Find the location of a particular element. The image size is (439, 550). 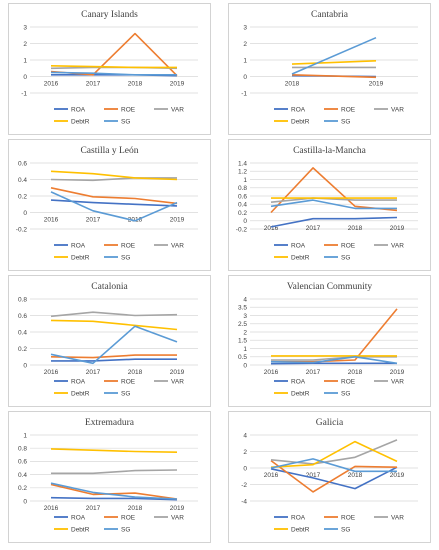

chart-title: Canary Islands is located at coordinates (109, 15).